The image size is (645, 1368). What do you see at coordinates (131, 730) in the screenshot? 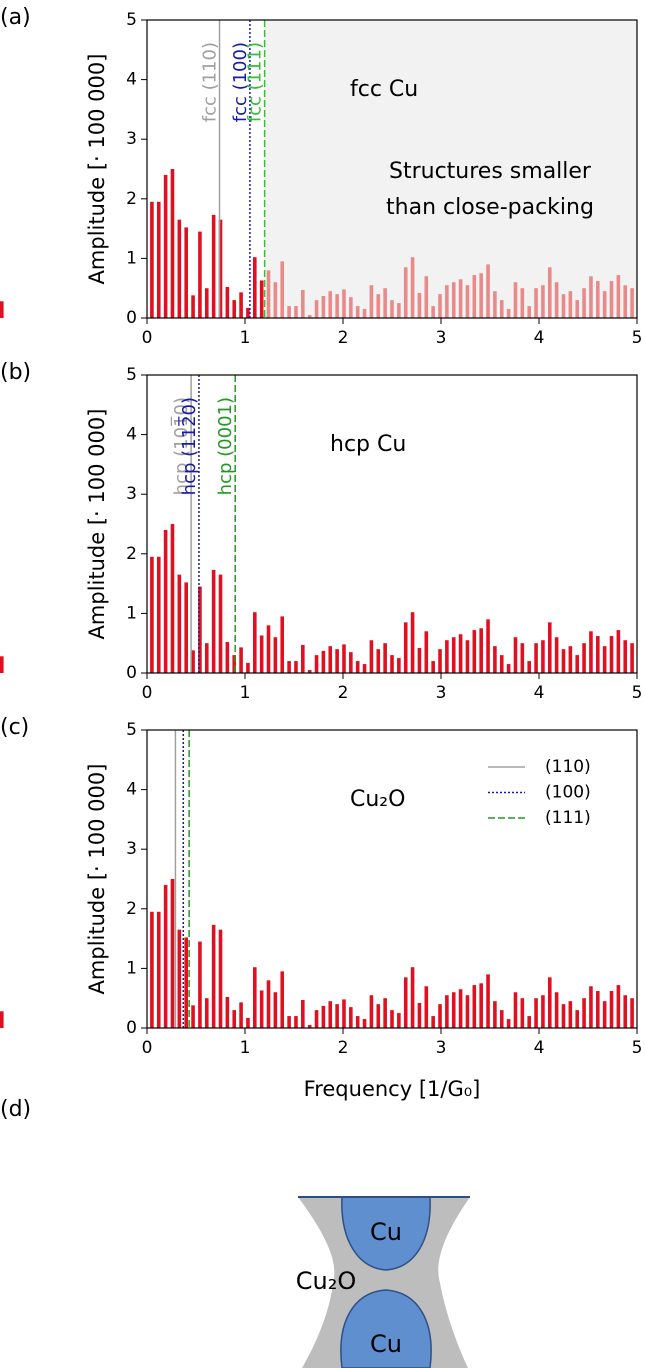
I see `y-tick-label: 5` at bounding box center [131, 730].